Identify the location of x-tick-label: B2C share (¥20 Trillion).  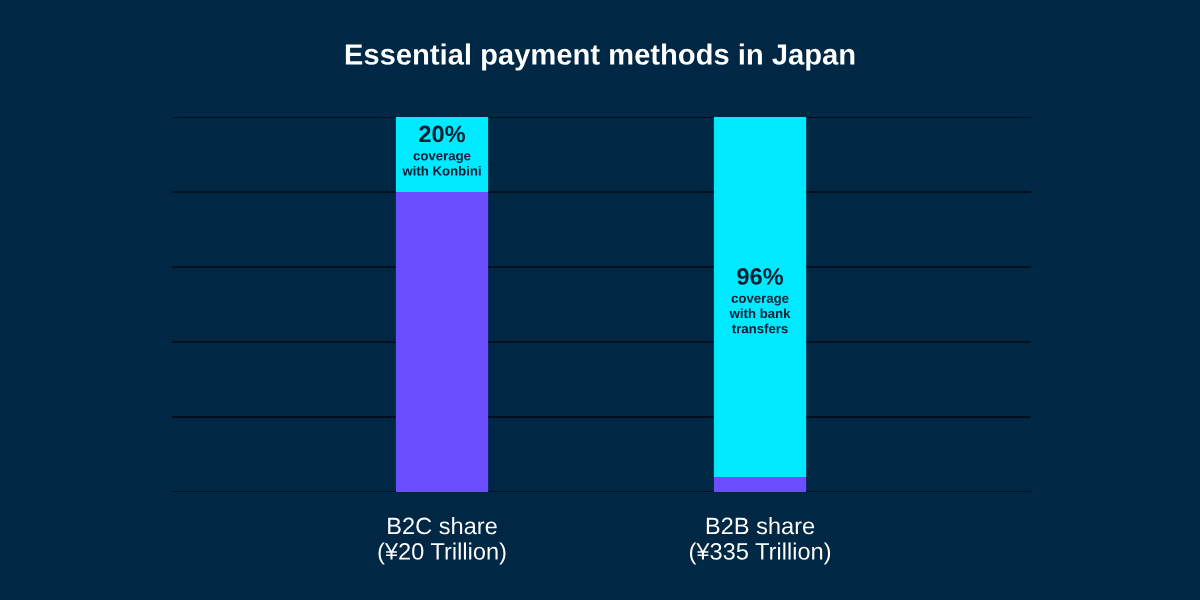
(442, 541).